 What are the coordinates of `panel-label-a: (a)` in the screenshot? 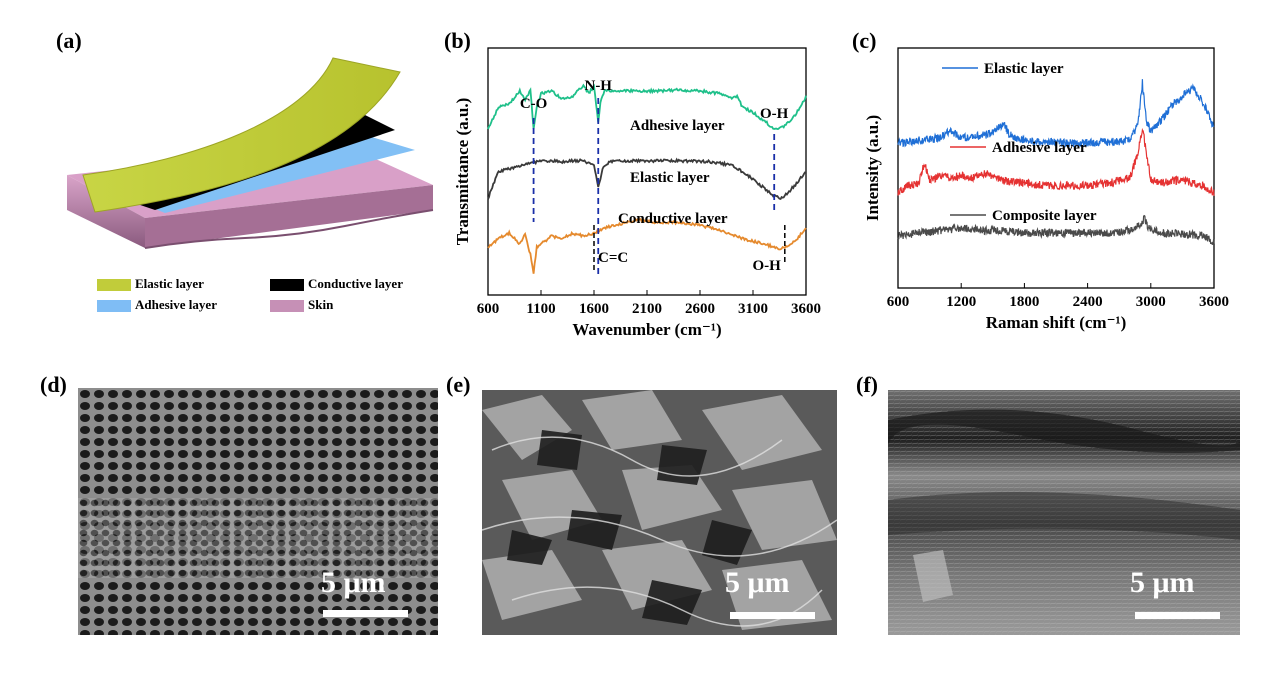 It's located at (69, 40).